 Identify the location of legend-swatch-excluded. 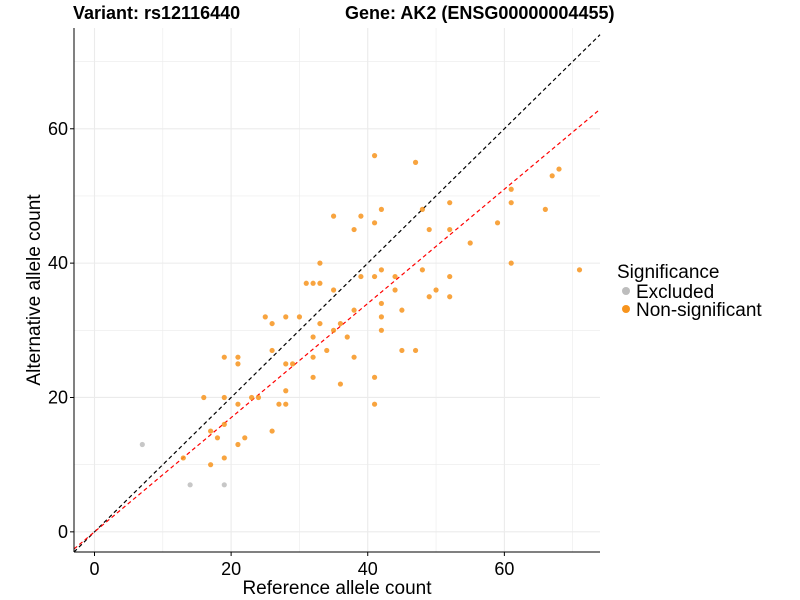
(626, 291).